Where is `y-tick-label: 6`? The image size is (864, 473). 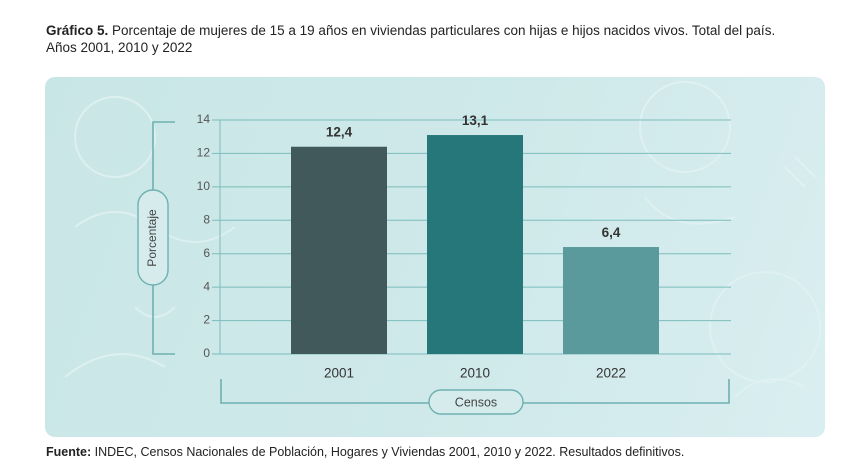
y-tick-label: 6 is located at coordinates (206, 253).